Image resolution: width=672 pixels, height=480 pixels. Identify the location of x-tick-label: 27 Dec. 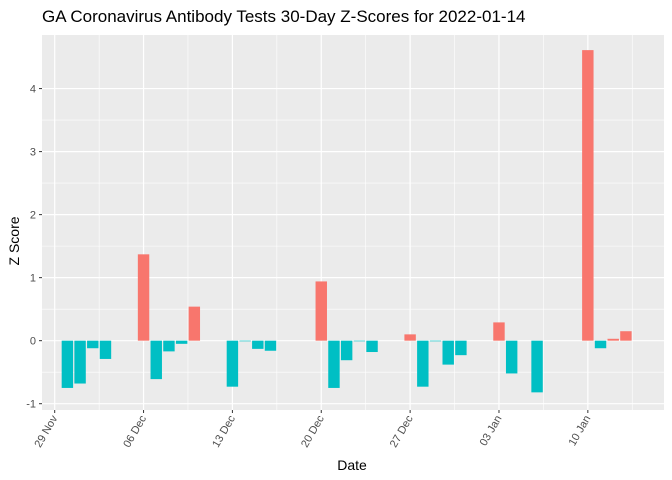
(402, 431).